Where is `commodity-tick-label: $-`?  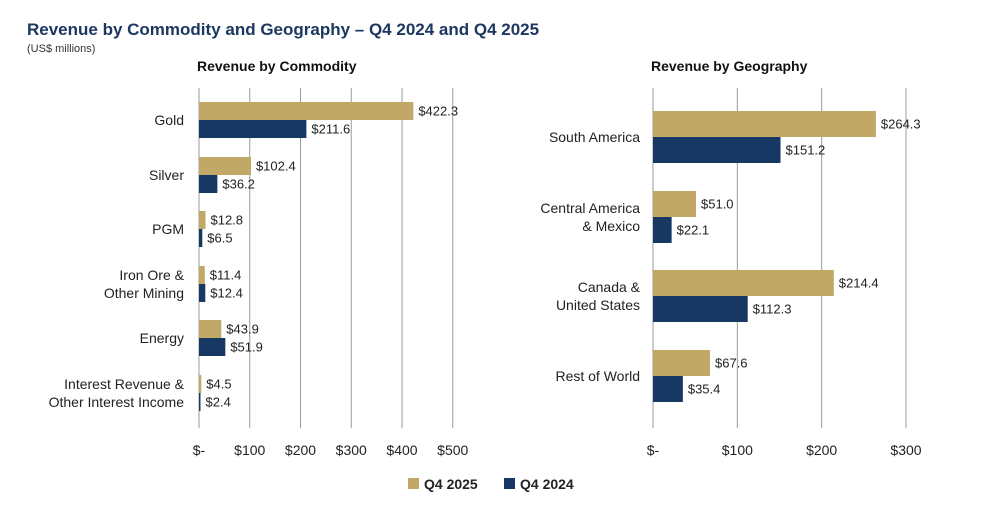
commodity-tick-label: $- is located at coordinates (199, 450).